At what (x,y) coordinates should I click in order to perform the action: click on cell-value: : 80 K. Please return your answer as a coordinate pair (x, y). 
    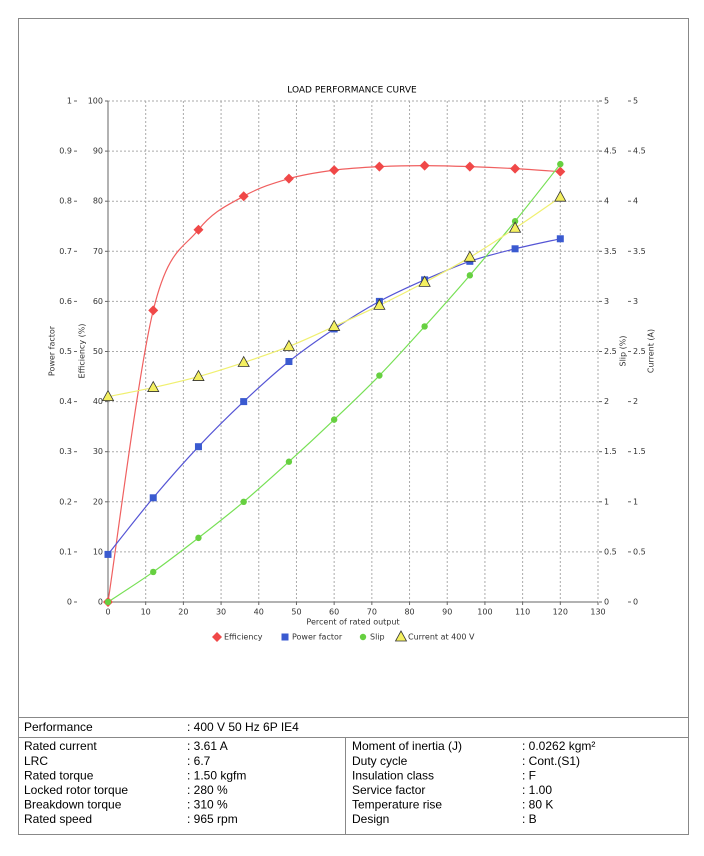
    Looking at the image, I should click on (537, 805).